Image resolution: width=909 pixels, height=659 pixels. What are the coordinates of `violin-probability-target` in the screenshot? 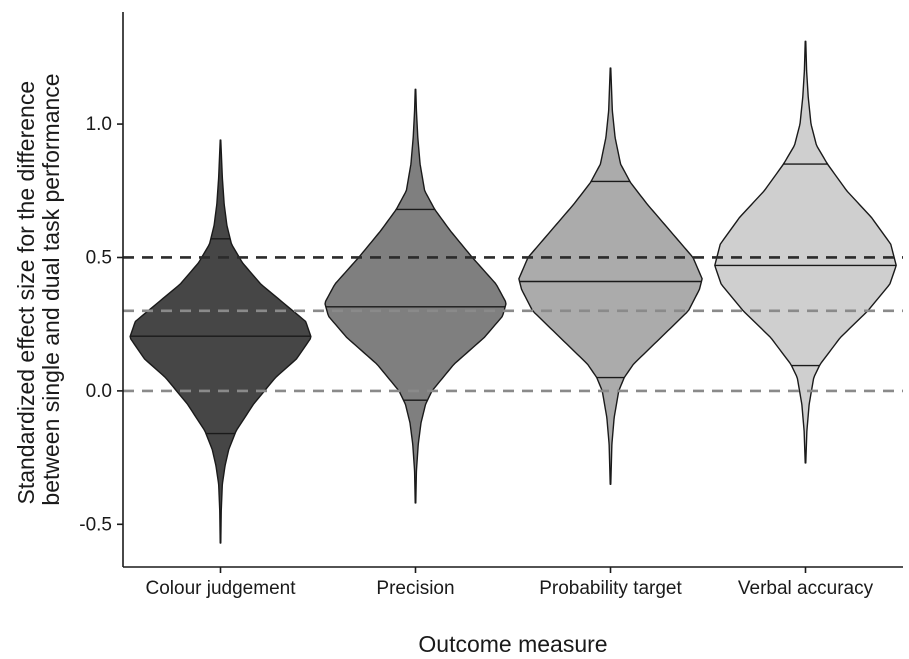 It's located at (610, 276).